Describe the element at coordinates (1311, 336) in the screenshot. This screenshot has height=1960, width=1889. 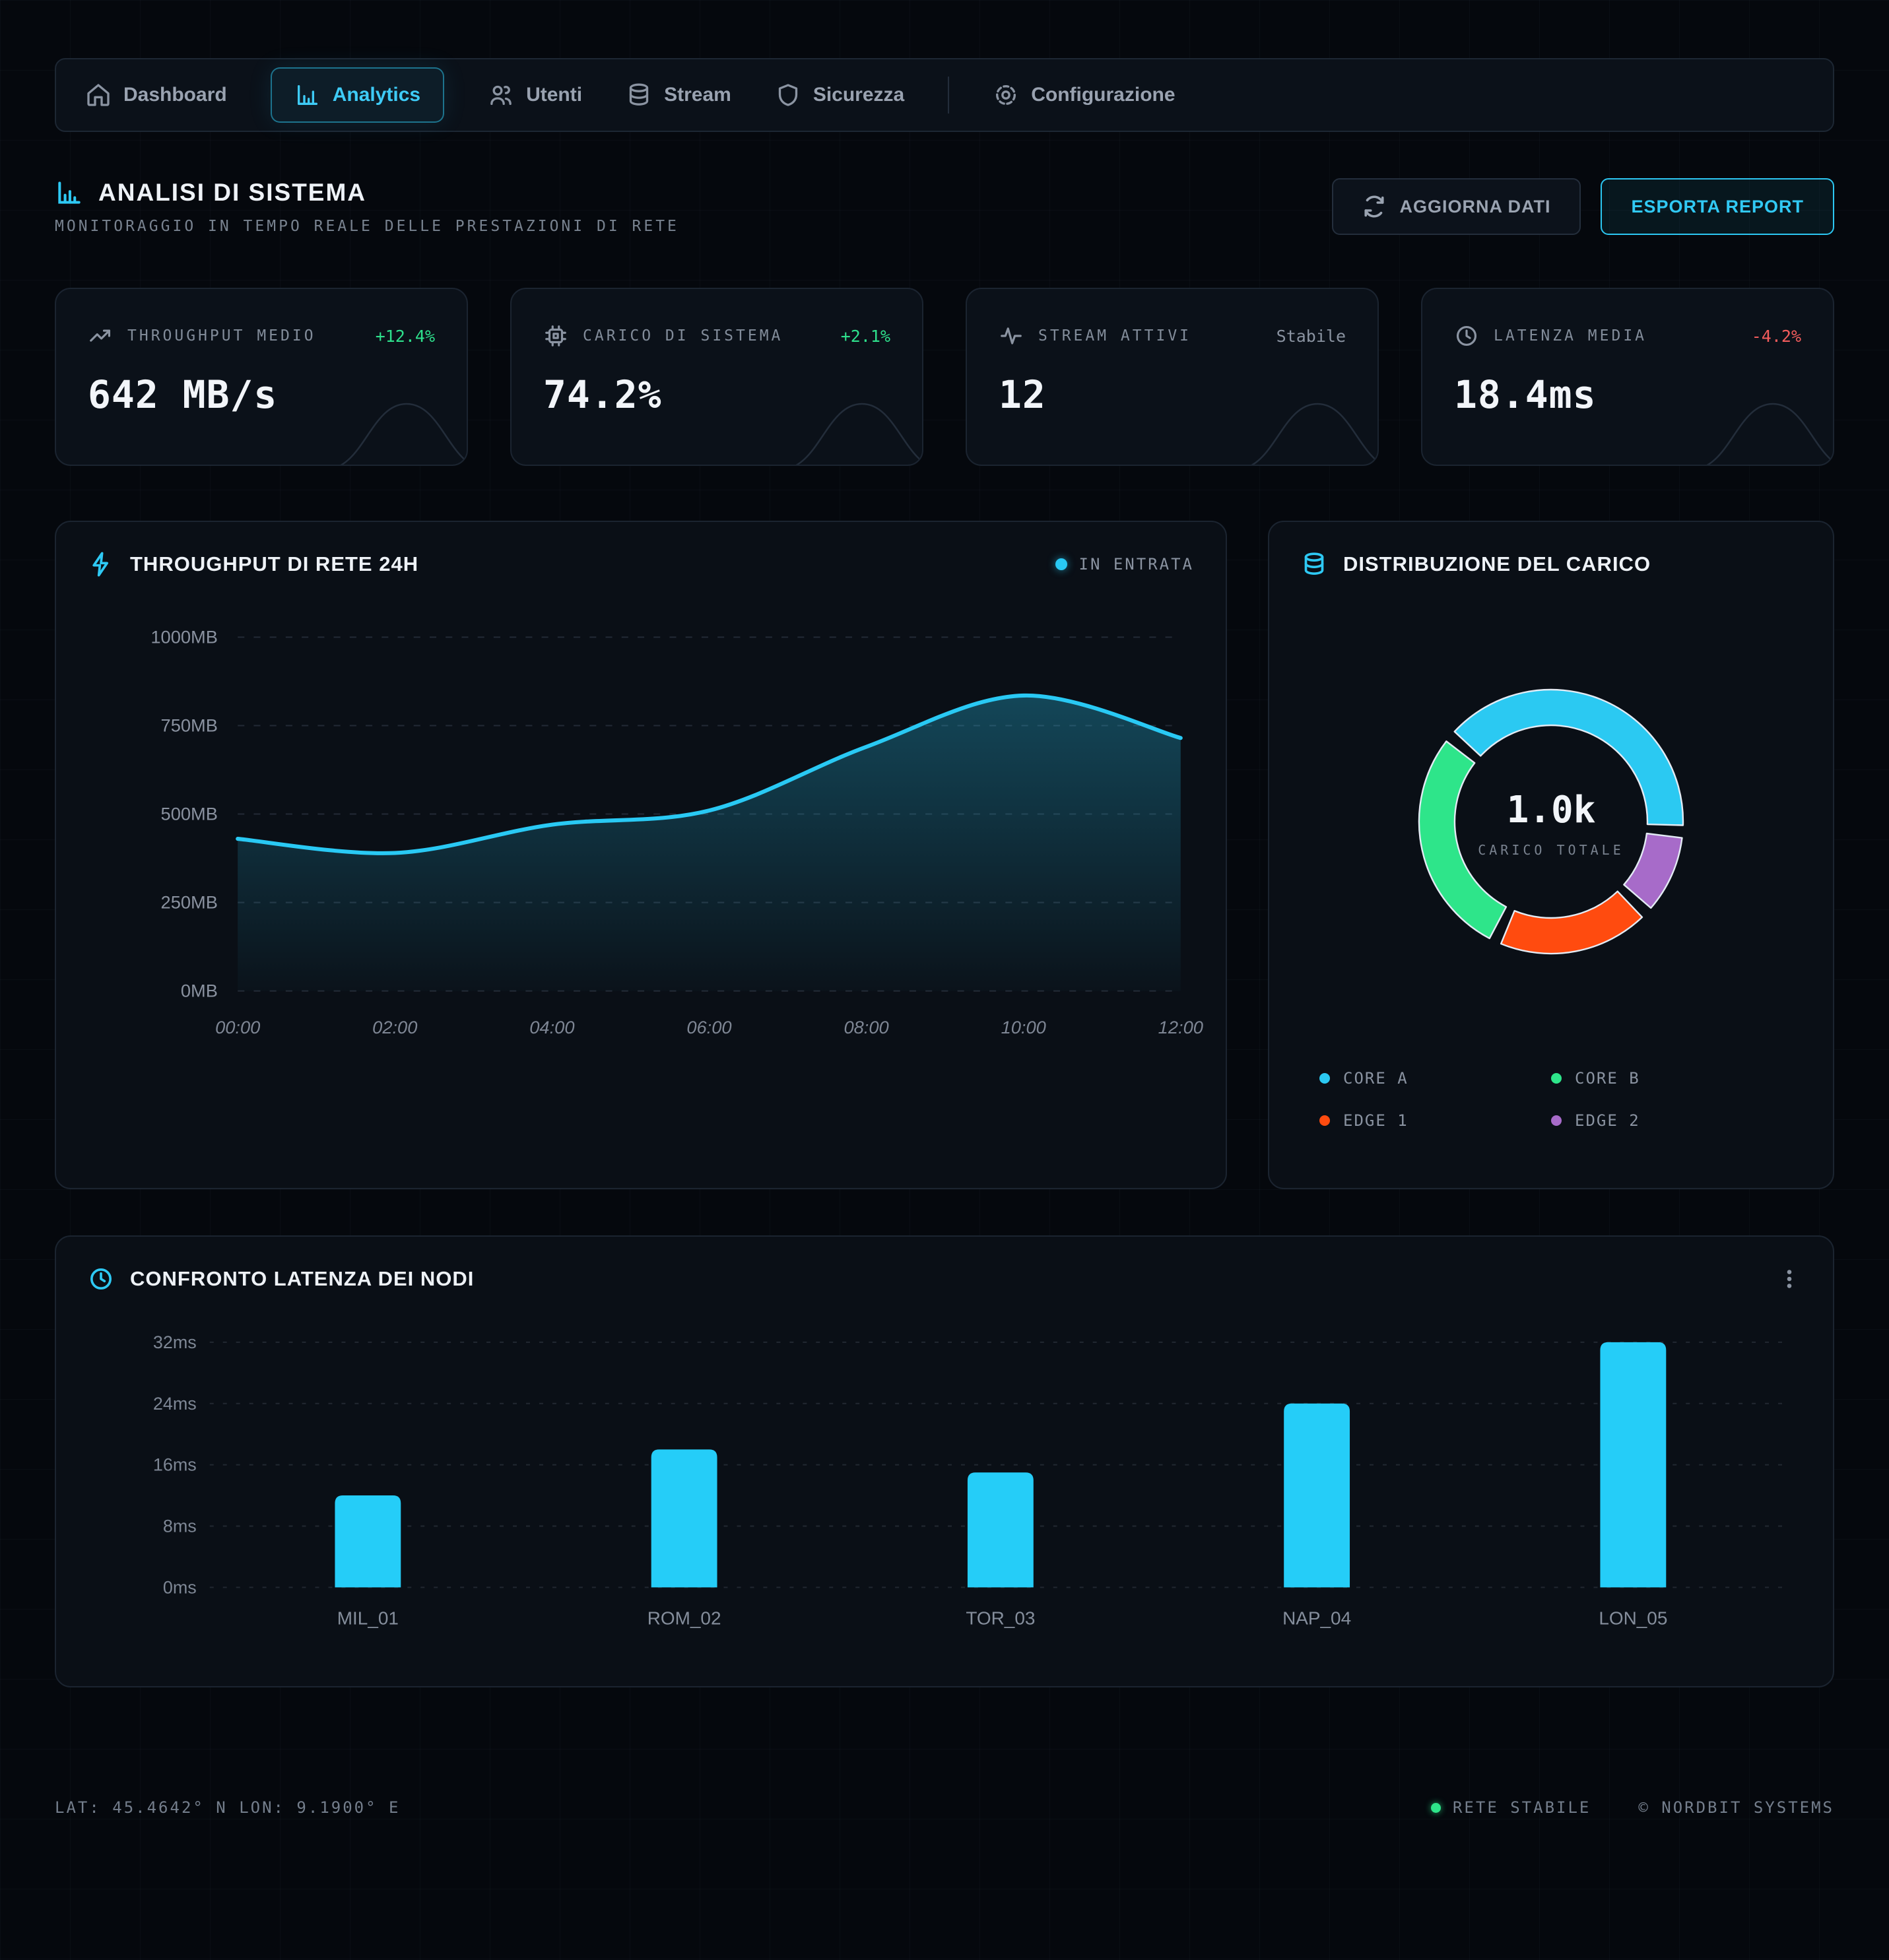
I see `stat-delta: Stabile` at that location.